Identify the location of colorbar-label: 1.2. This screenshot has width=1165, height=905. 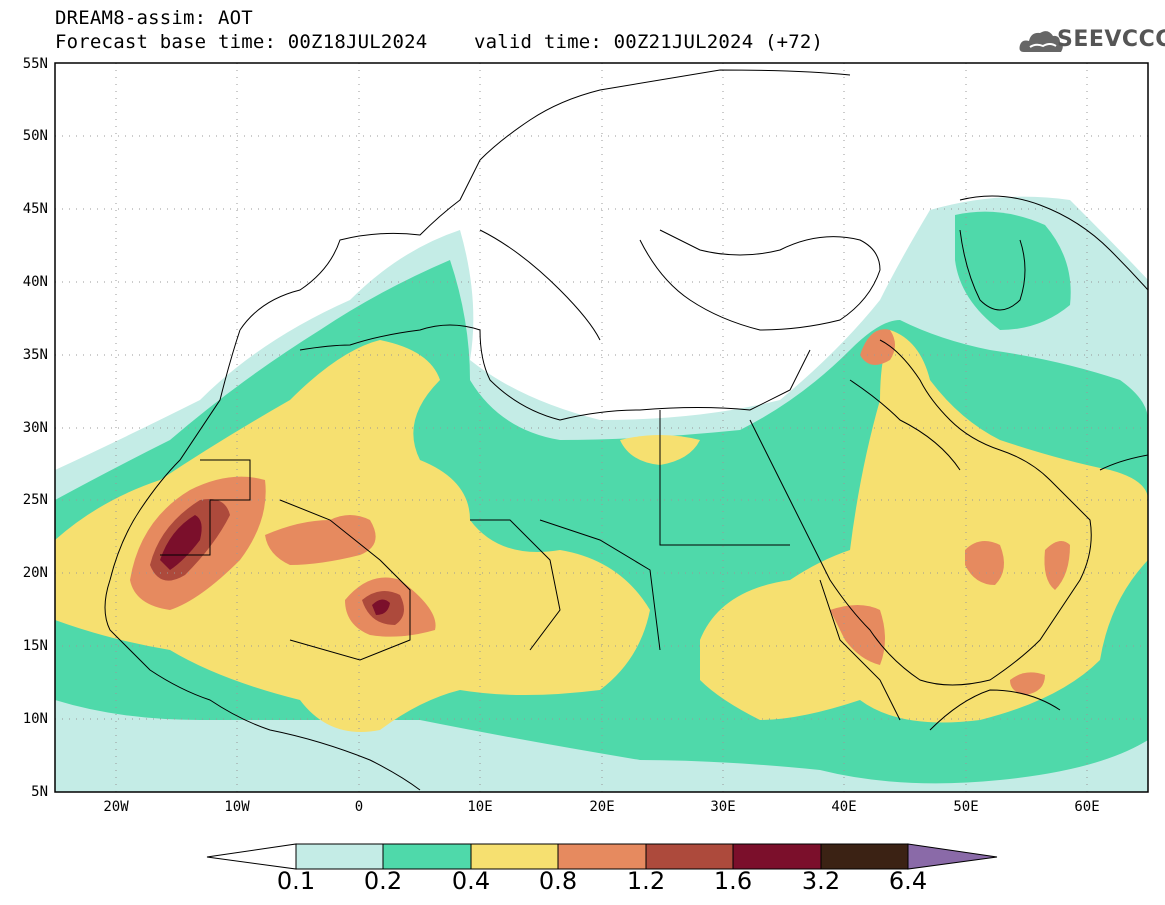
(646, 881).